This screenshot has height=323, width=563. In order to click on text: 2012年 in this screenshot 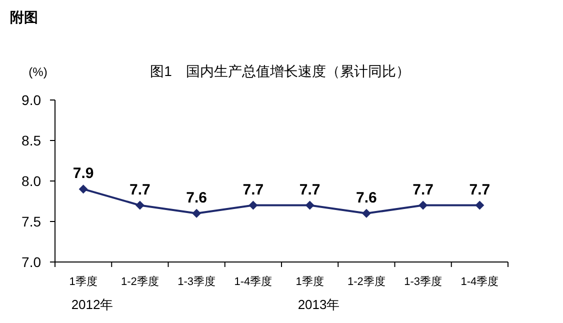, I will do `click(92, 304)`.